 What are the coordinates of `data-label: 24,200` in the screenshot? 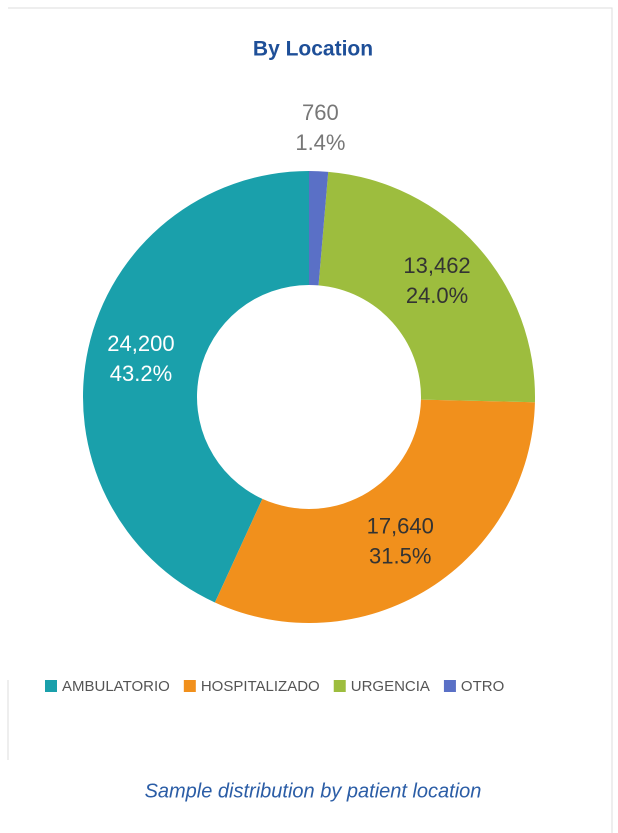 It's located at (140, 343).